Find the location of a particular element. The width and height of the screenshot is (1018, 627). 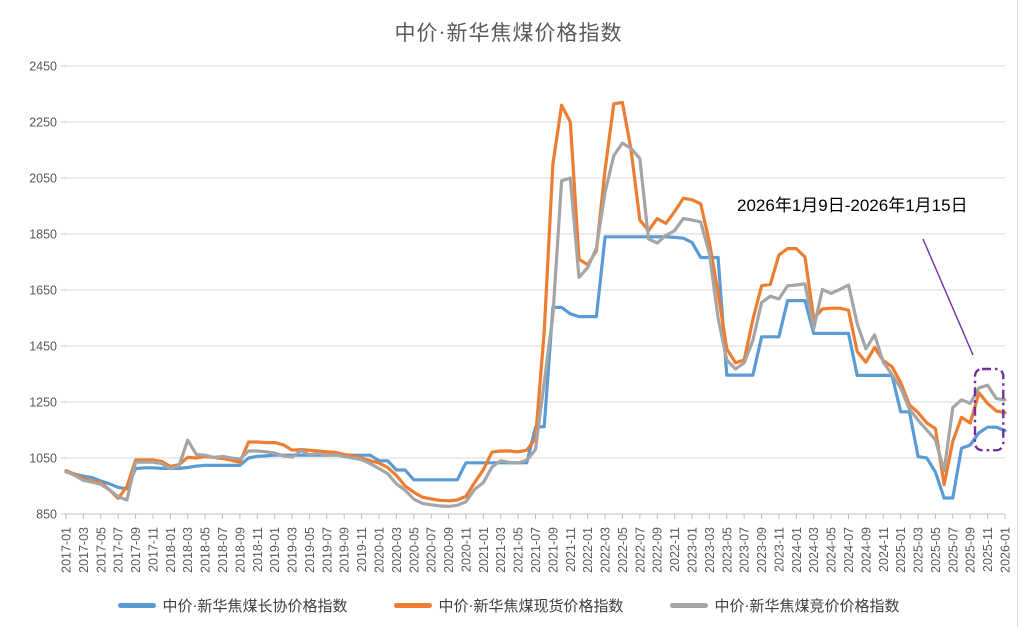

legend-item-bidding-price: 中价·新华焦煤竞价价格指数 is located at coordinates (784, 605).